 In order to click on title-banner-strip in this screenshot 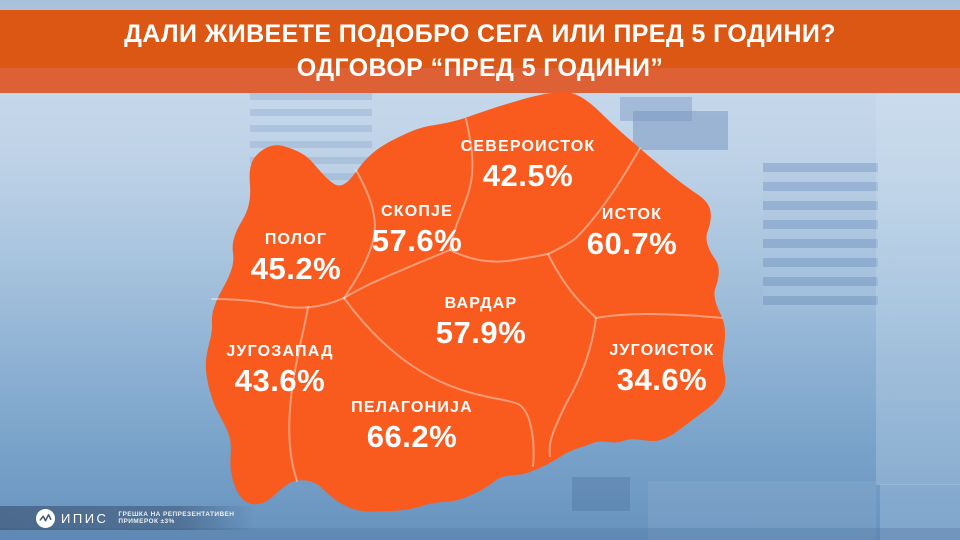, I will do `click(480, 80)`.